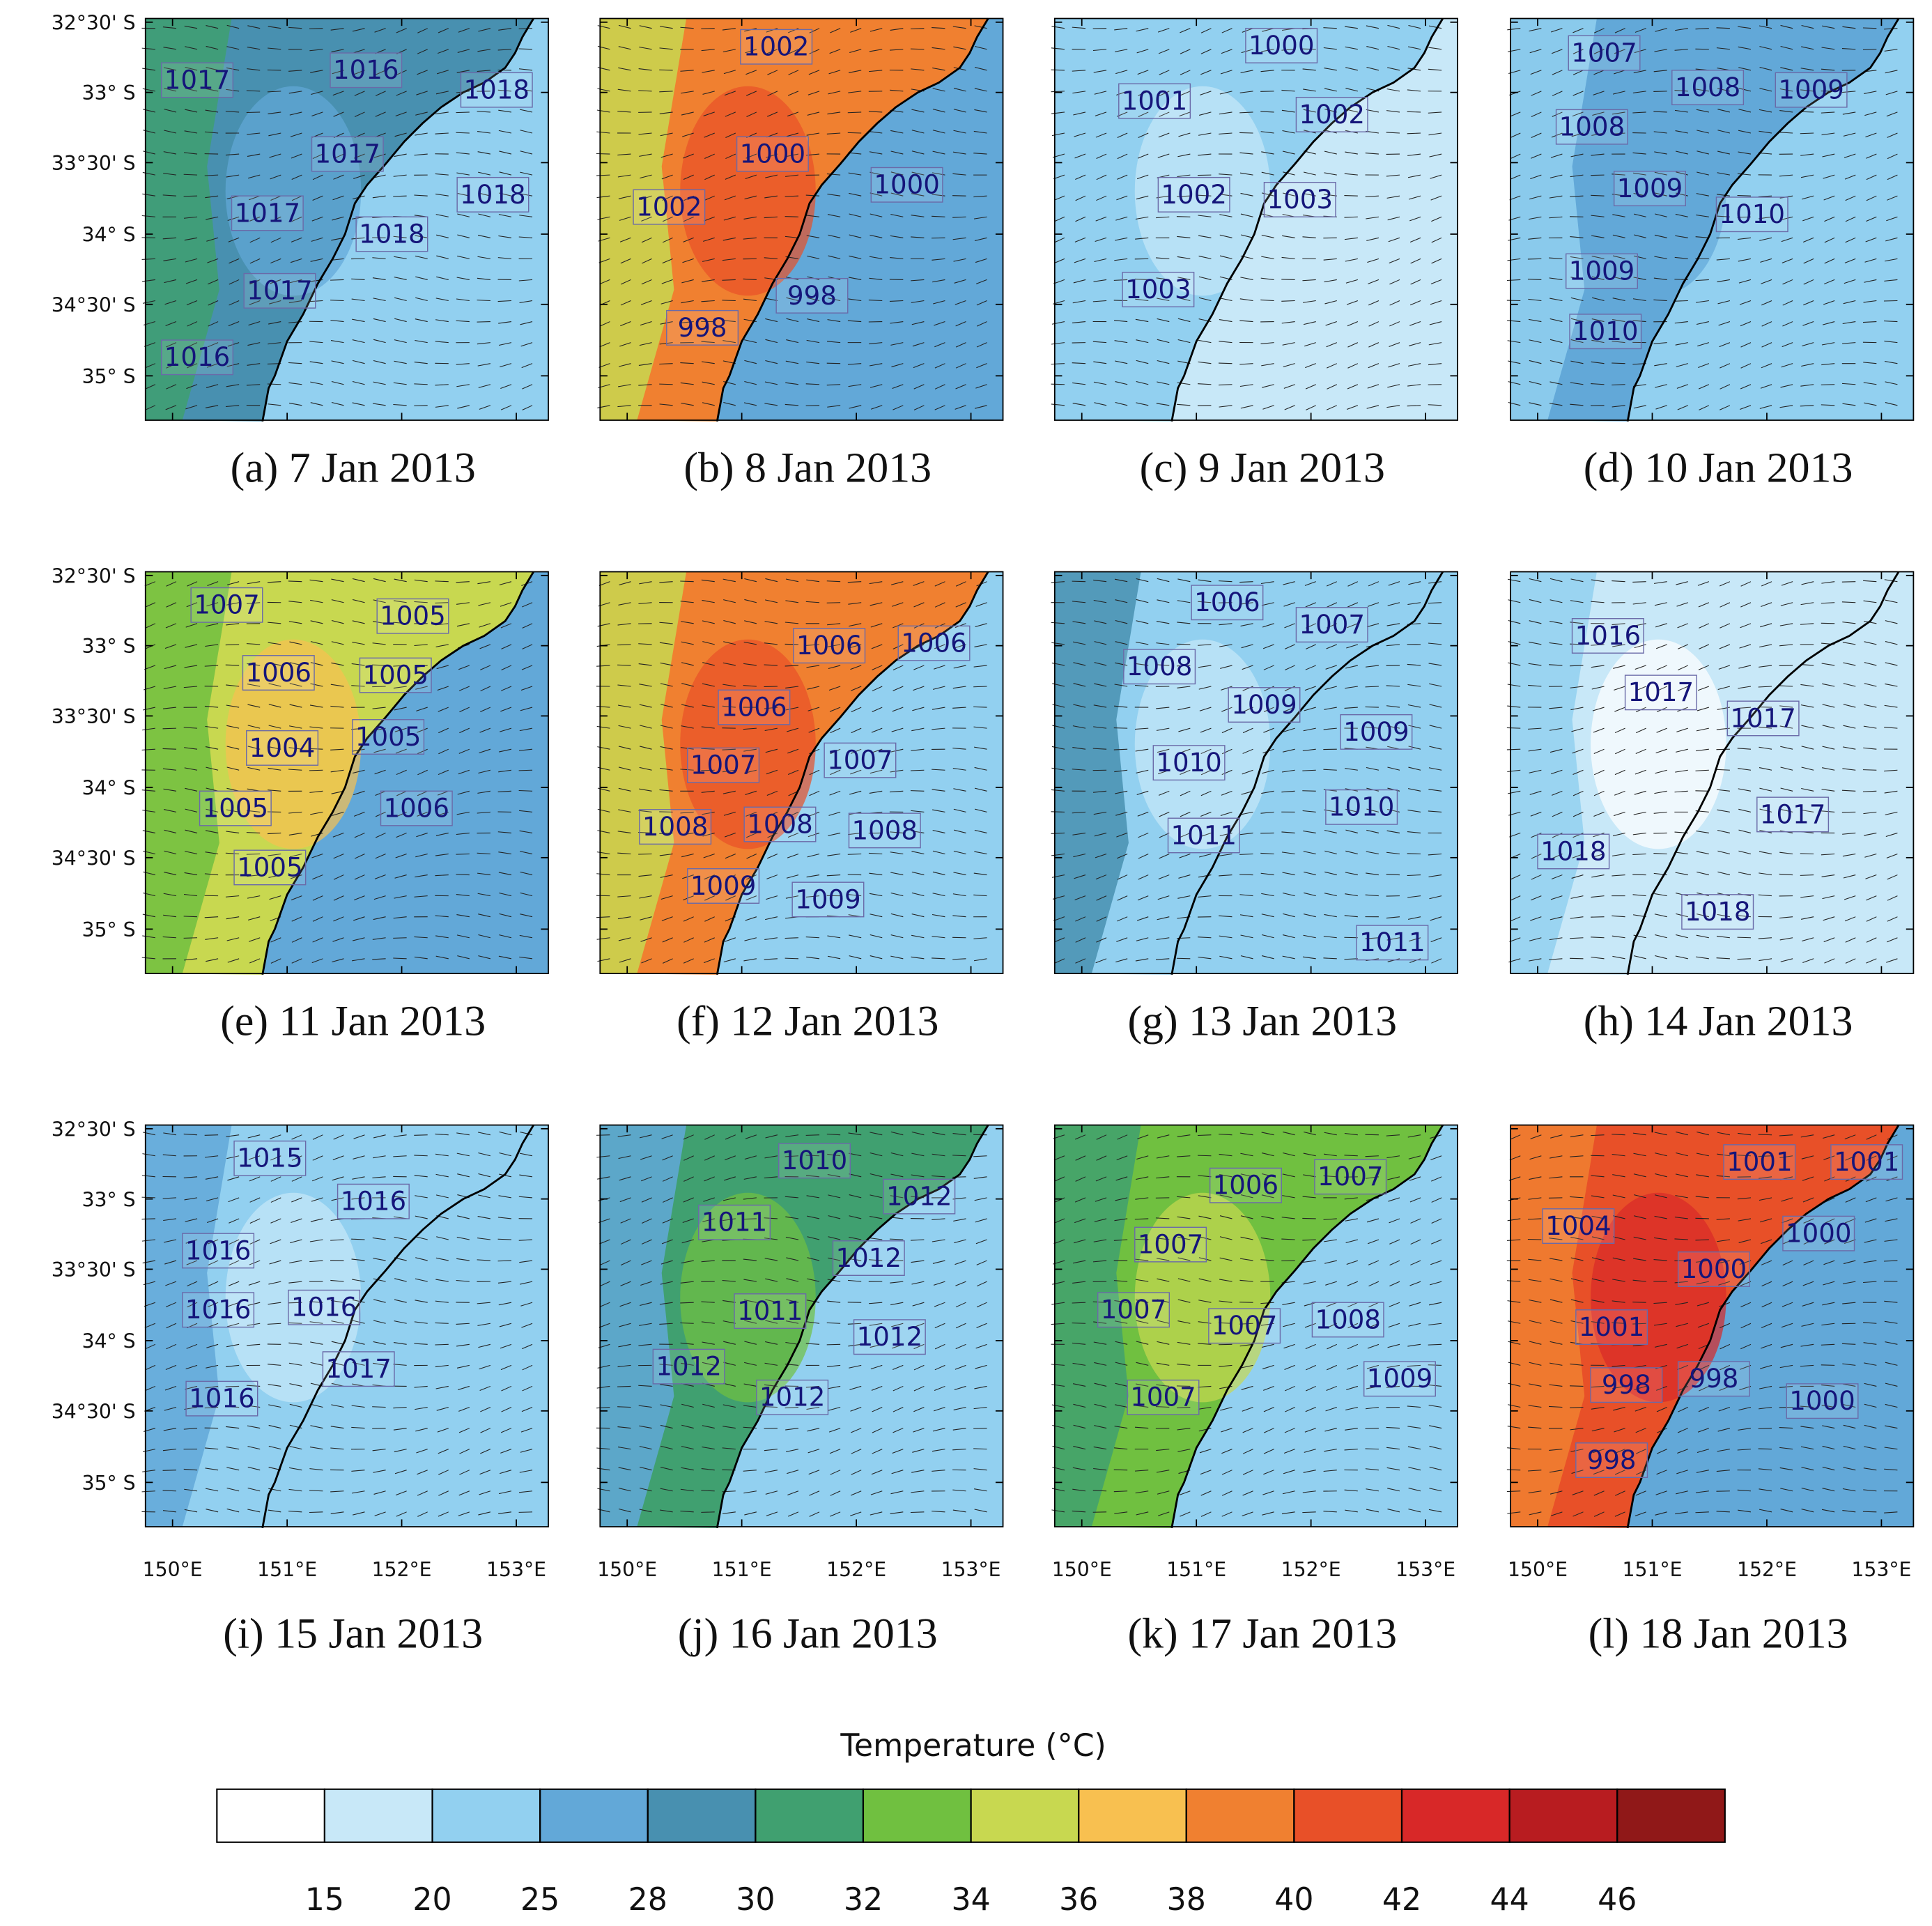 The width and height of the screenshot is (1932, 1926). I want to click on inland-field, so click(188, 1326).